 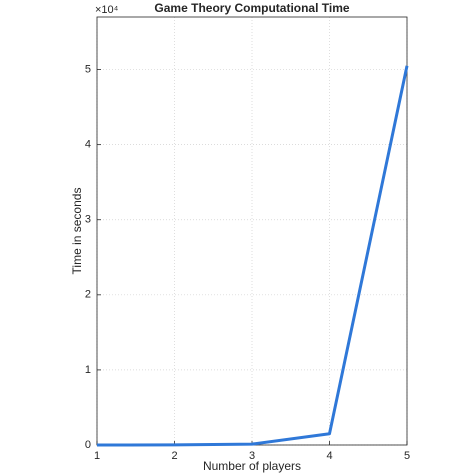 I want to click on y-exponent-label: ×10⁴, so click(x=107, y=10).